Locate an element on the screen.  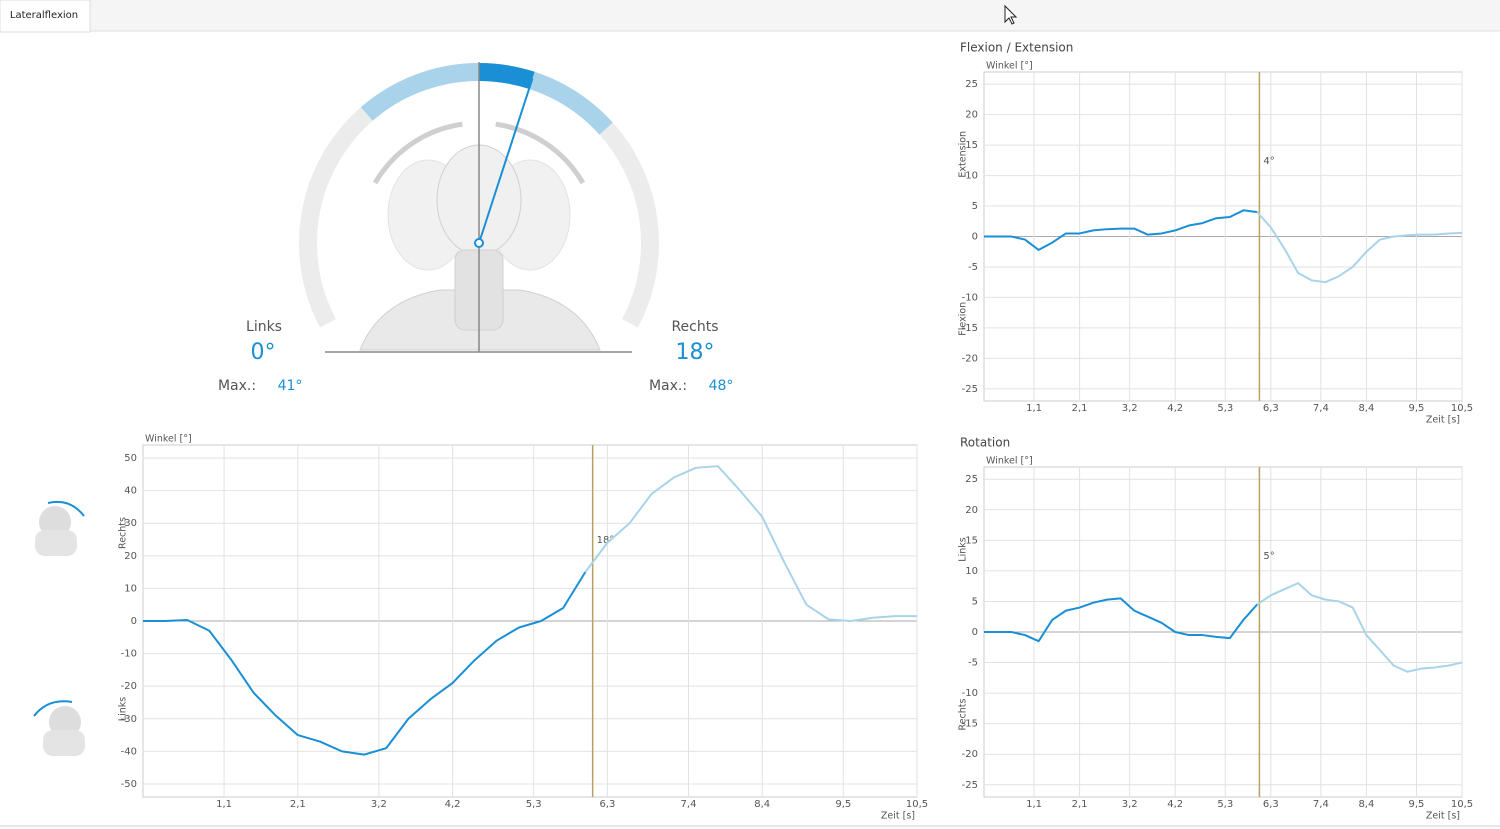
cursor-label: 4° is located at coordinates (1268, 161).